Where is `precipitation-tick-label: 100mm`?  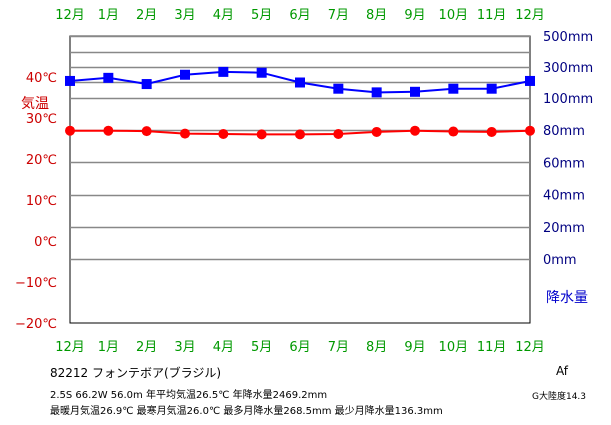 precipitation-tick-label: 100mm is located at coordinates (568, 99).